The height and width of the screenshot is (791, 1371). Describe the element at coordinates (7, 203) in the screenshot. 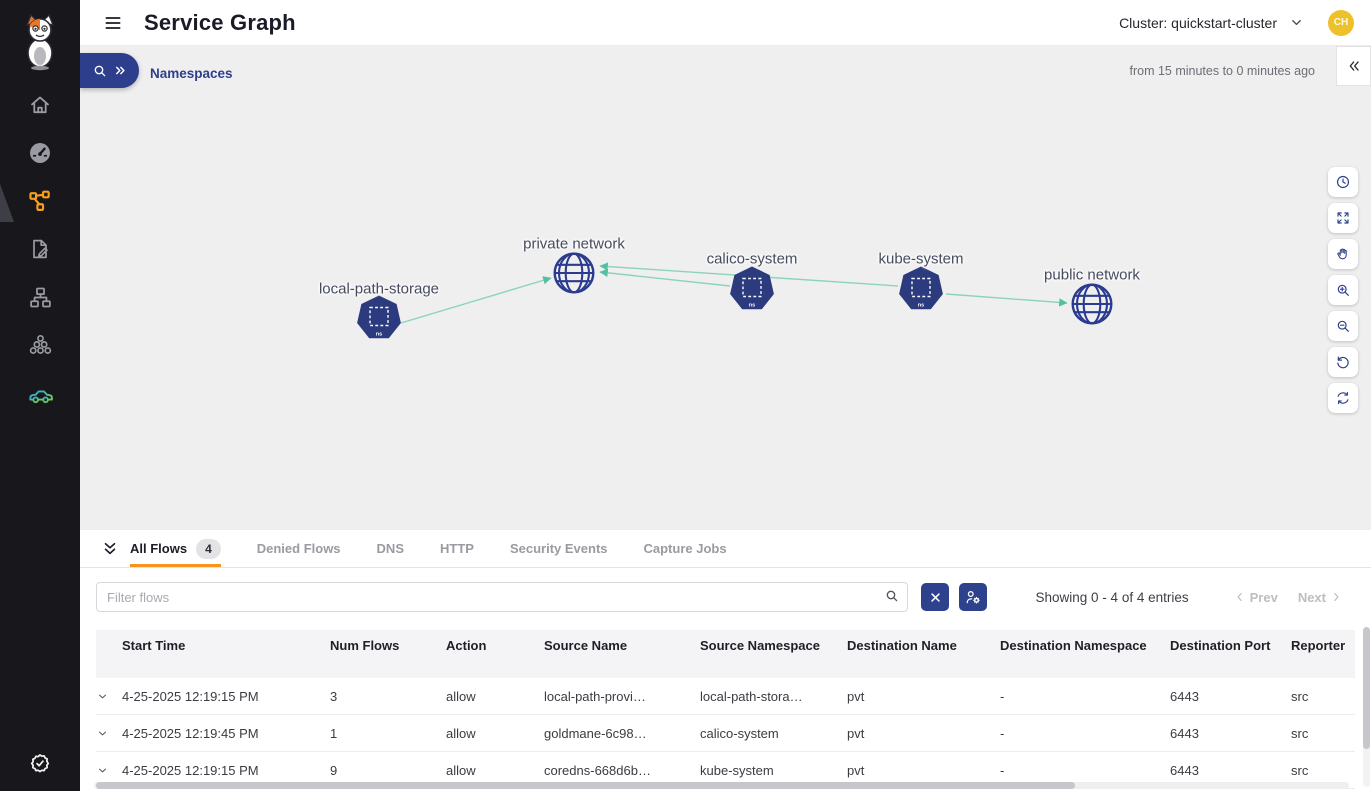

I see `active-notch` at that location.